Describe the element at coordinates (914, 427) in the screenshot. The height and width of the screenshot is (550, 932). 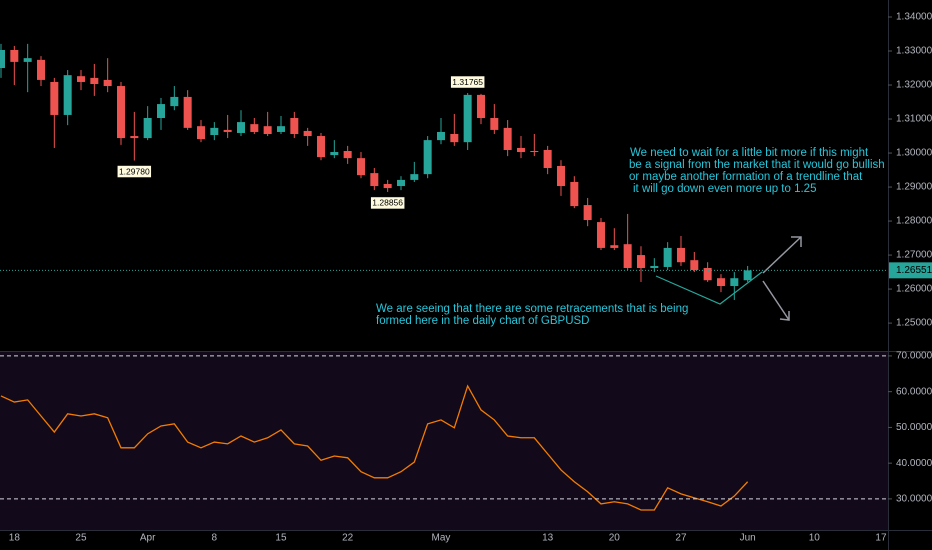
I see `y-tick-label: 50.0000` at that location.